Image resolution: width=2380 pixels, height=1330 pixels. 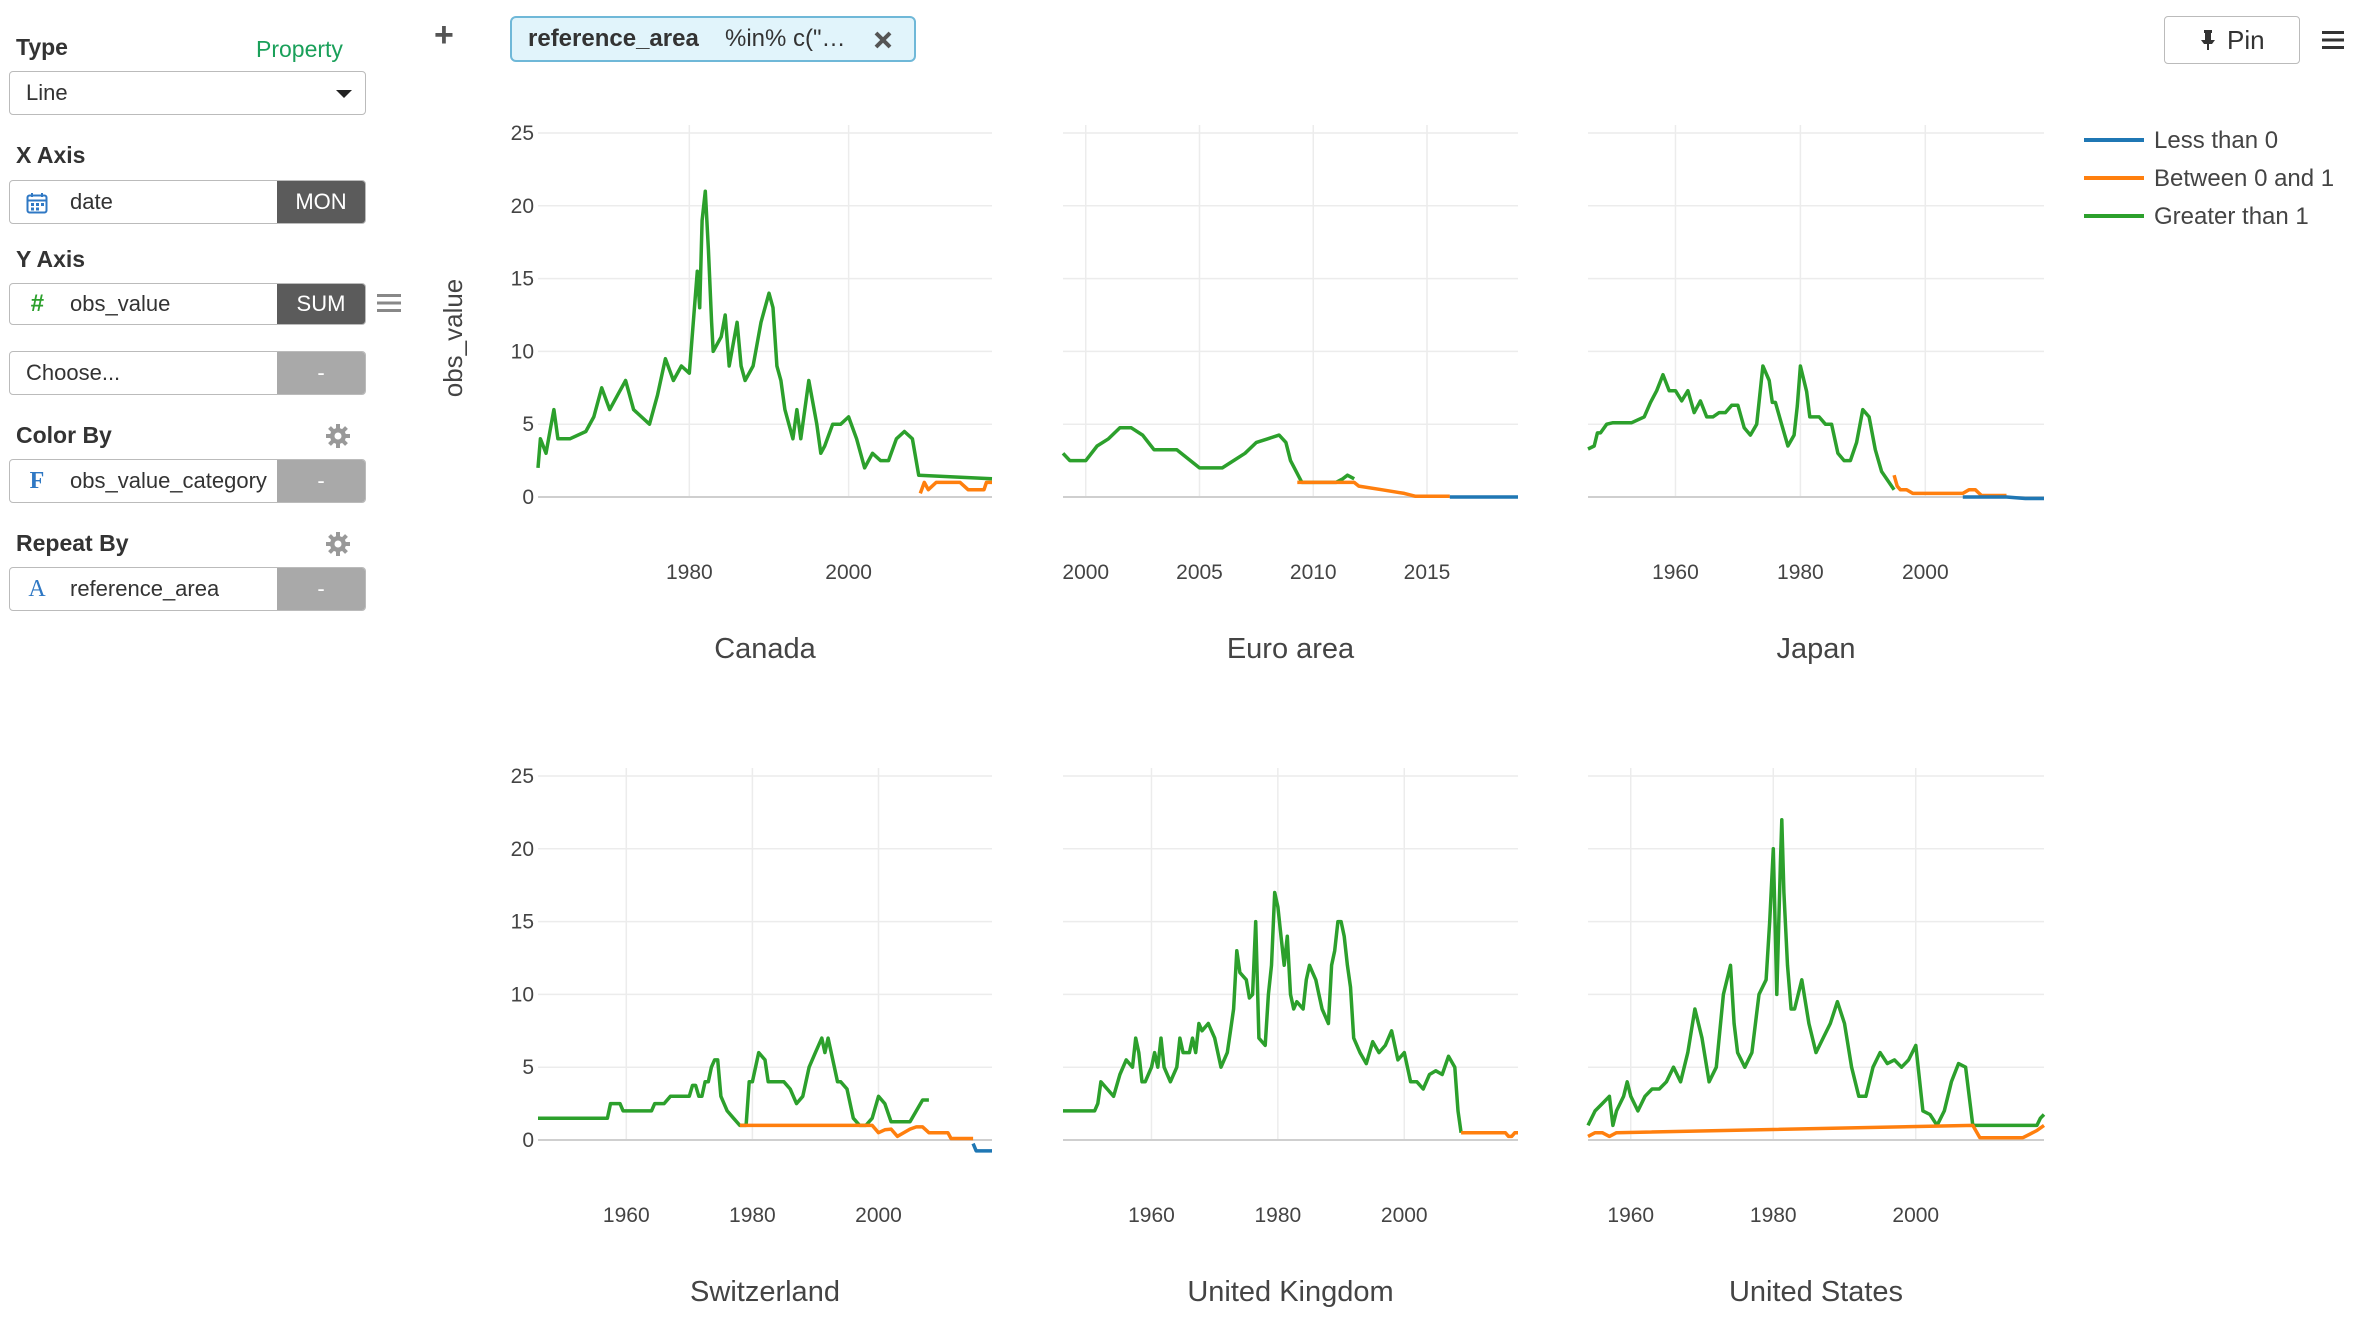 I want to click on chevron-down-icon, so click(x=344, y=94).